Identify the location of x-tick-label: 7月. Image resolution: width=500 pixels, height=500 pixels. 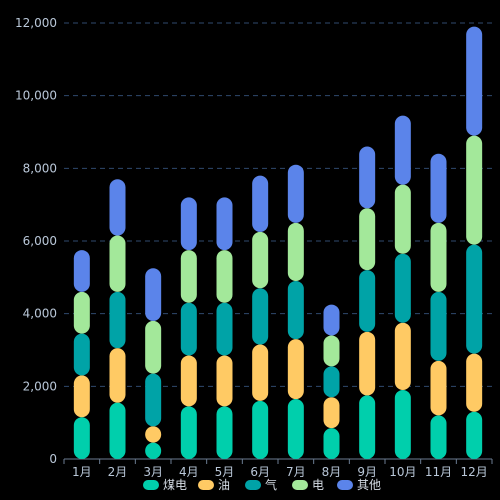
(296, 472).